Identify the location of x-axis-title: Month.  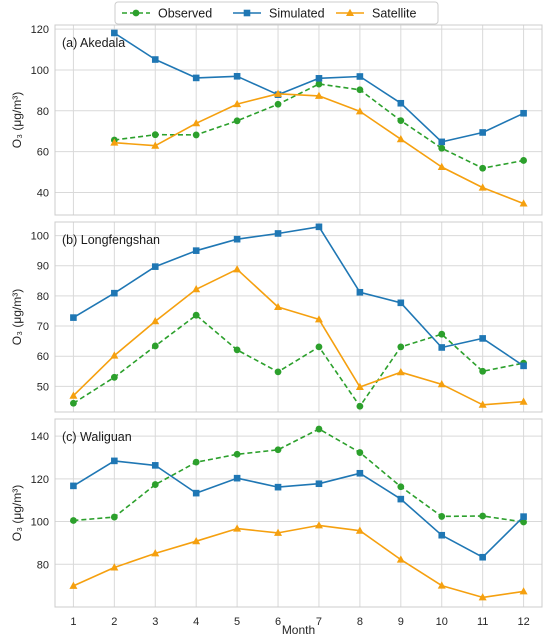
(298, 630).